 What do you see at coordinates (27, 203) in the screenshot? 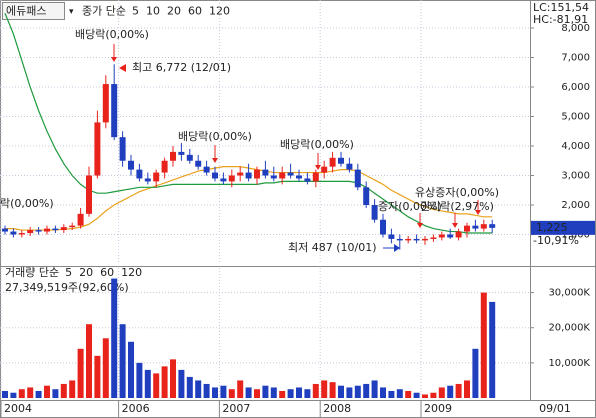
I see `annotation: 락(0,00%)` at bounding box center [27, 203].